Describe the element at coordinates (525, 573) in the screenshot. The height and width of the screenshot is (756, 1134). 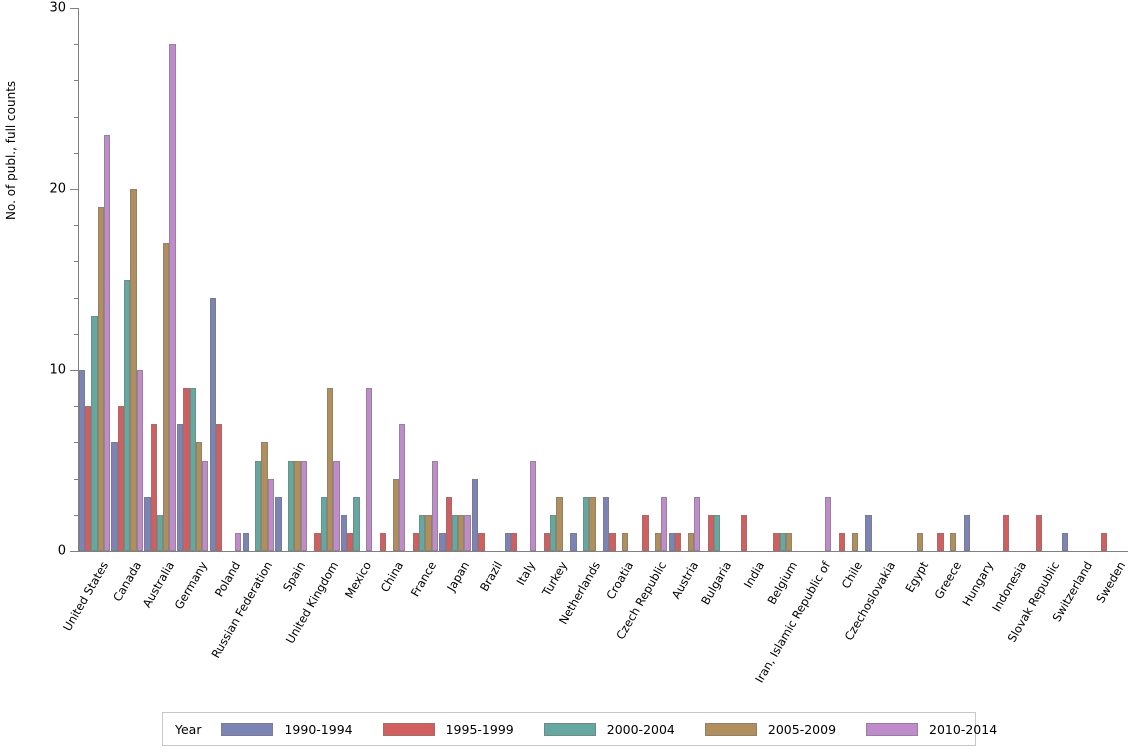
I see `x-axis-category-label: Italy` at that location.